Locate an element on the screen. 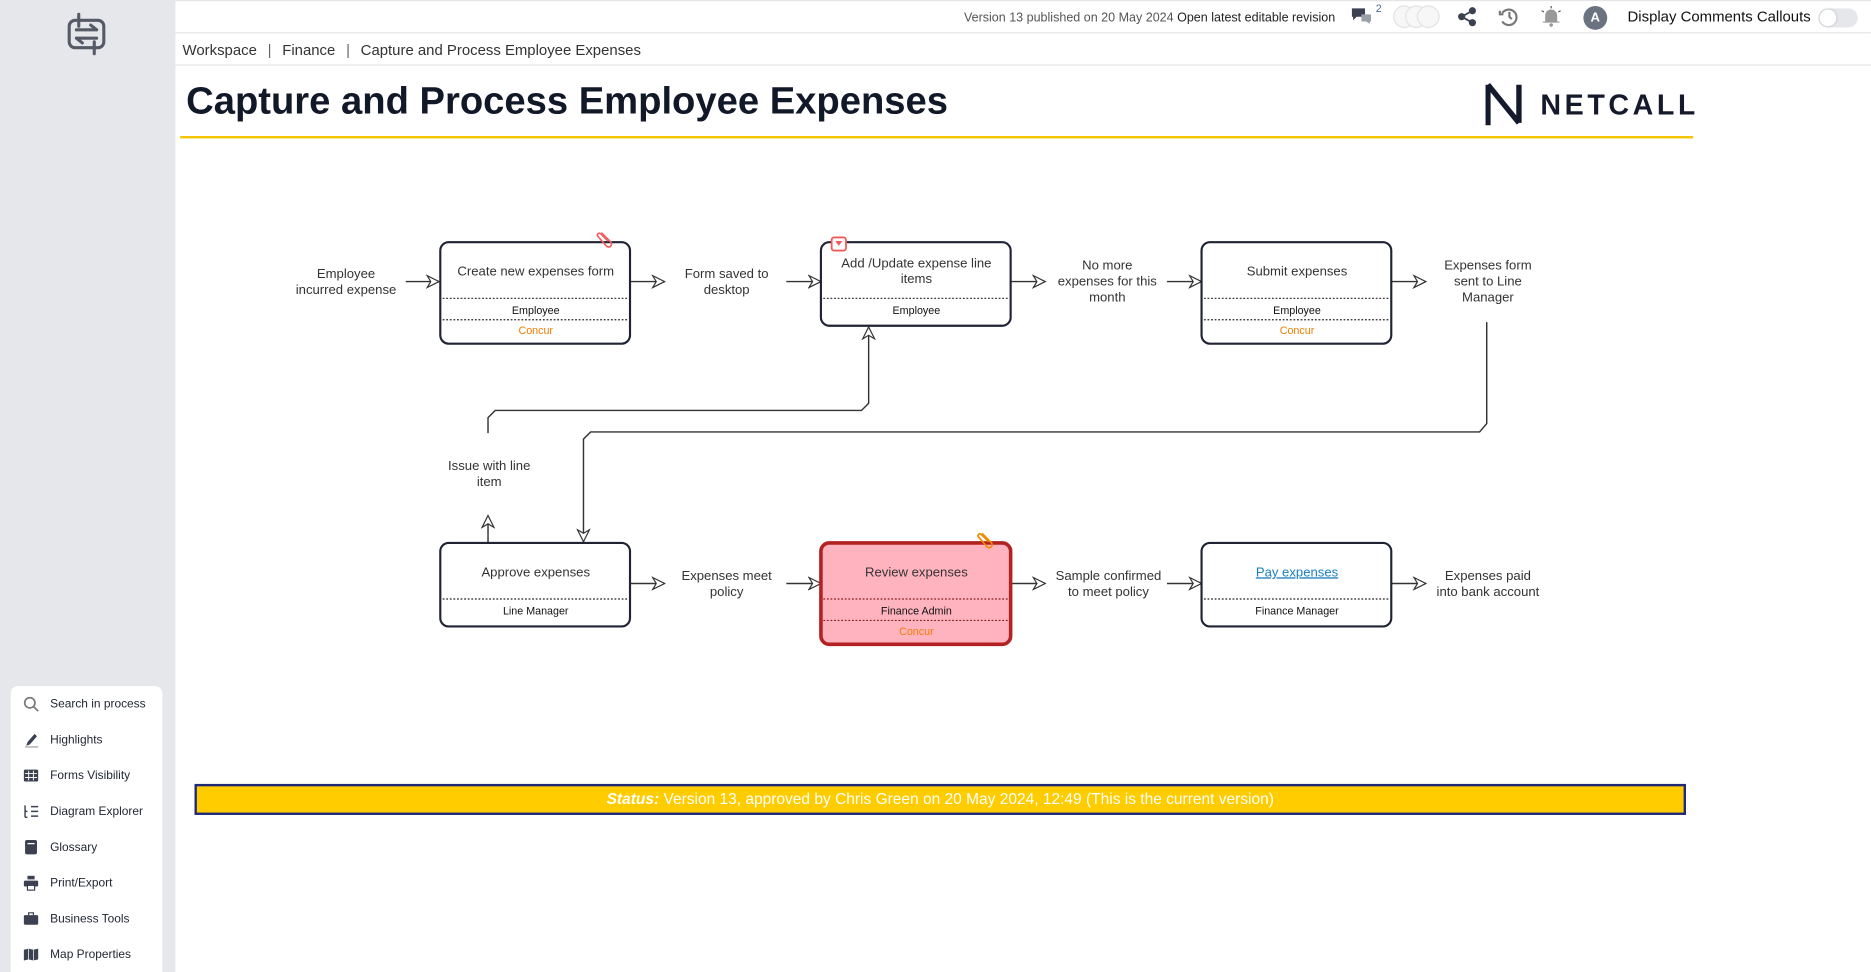 The height and width of the screenshot is (972, 1871). event-label: Expenses meet is located at coordinates (726, 575).